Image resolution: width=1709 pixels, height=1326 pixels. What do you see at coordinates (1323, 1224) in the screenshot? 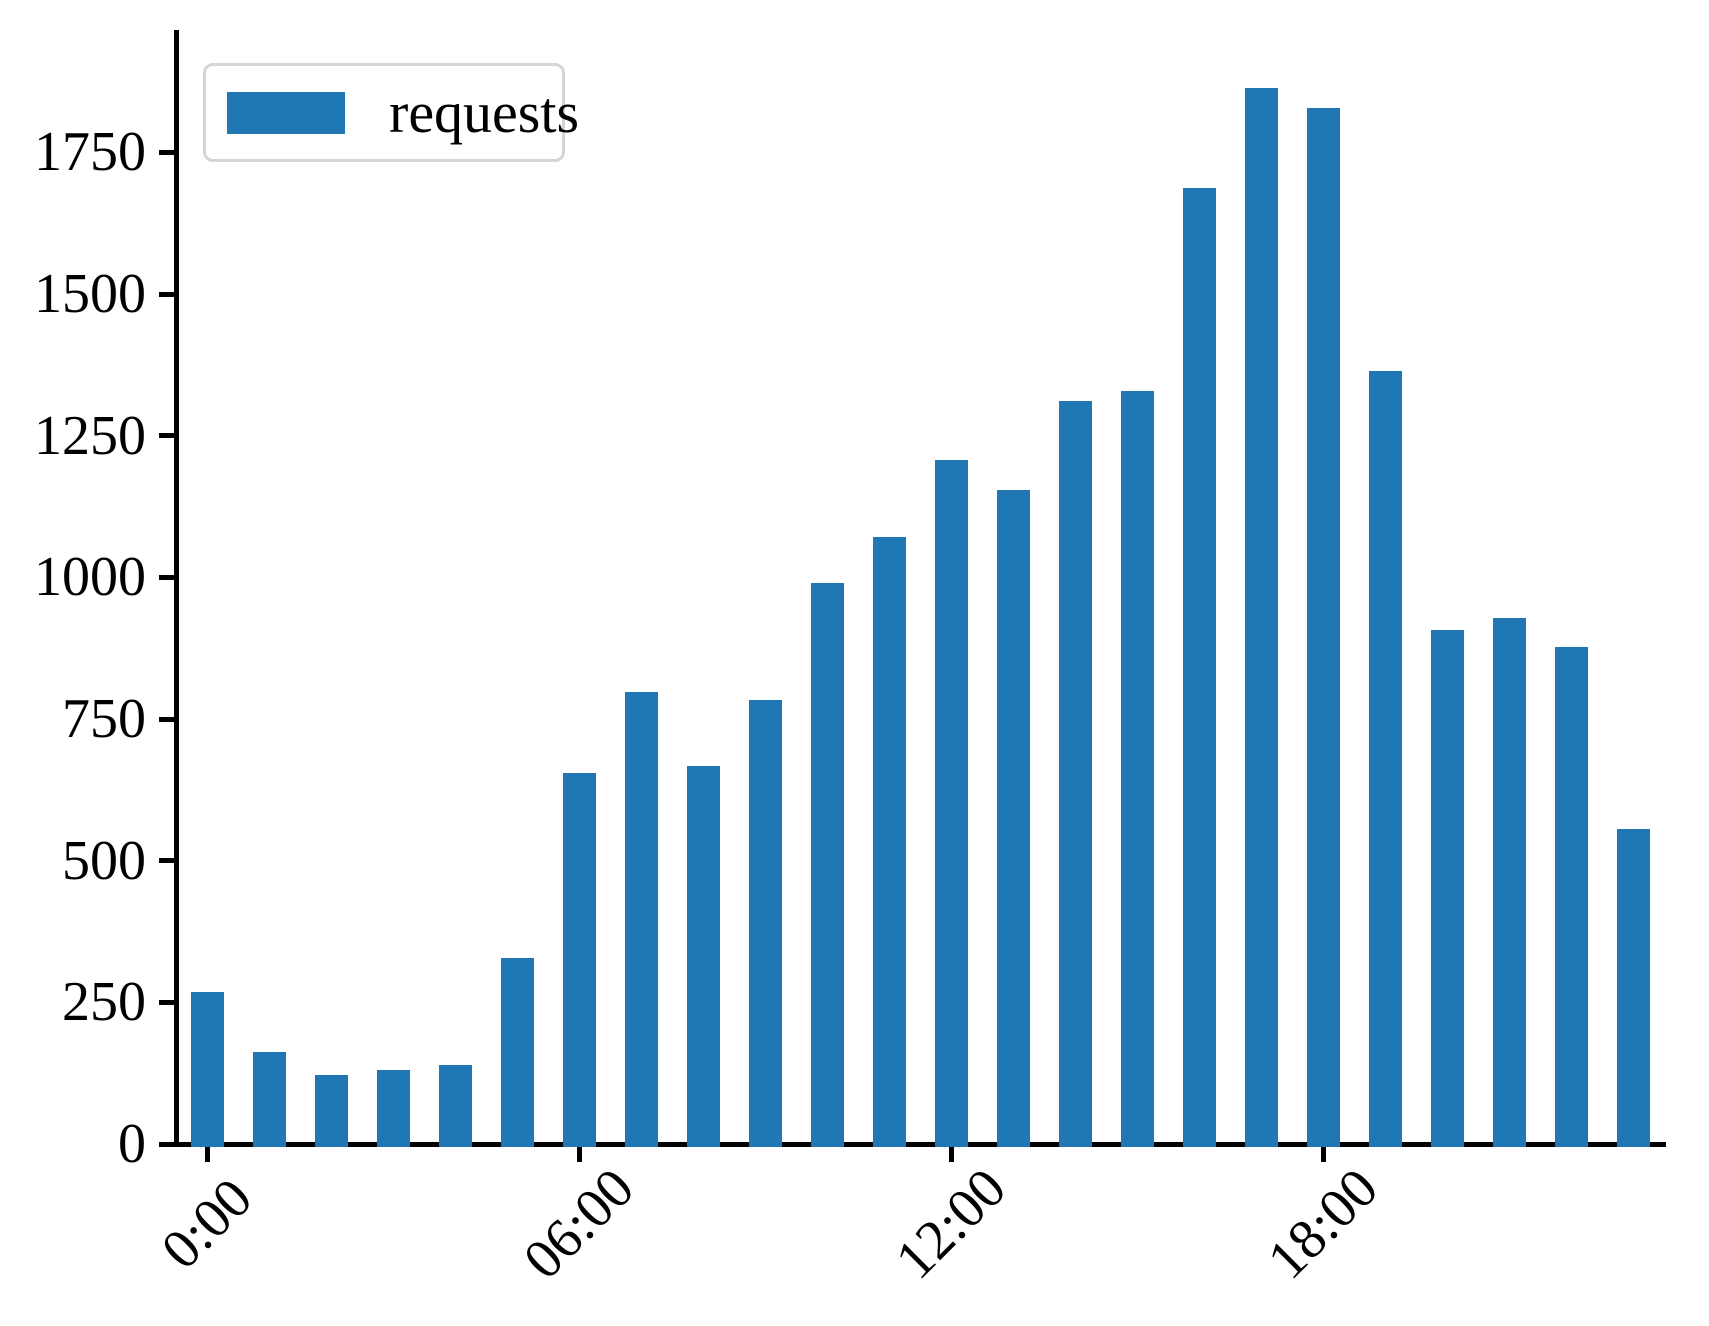
I see `x-tick-label: 18:00` at bounding box center [1323, 1224].